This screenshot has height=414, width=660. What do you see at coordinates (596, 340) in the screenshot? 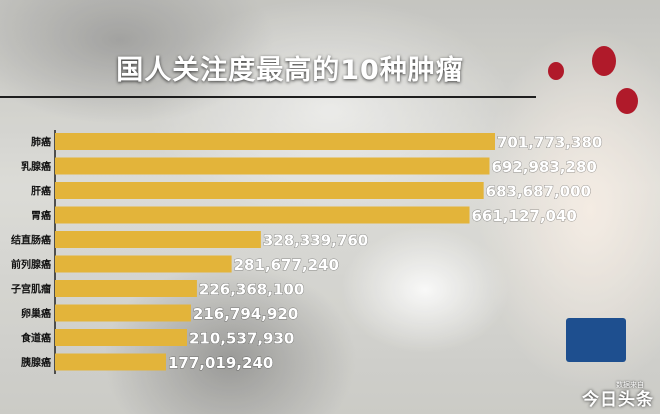
I see `blue-clamp-stand` at bounding box center [596, 340].